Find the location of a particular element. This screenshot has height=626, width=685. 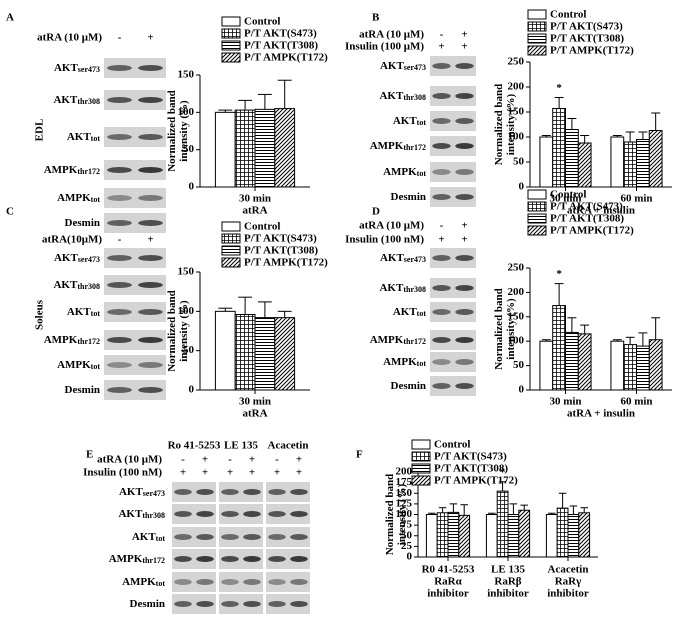

y-axis-title-line: Normalized band is located at coordinates (172, 131).